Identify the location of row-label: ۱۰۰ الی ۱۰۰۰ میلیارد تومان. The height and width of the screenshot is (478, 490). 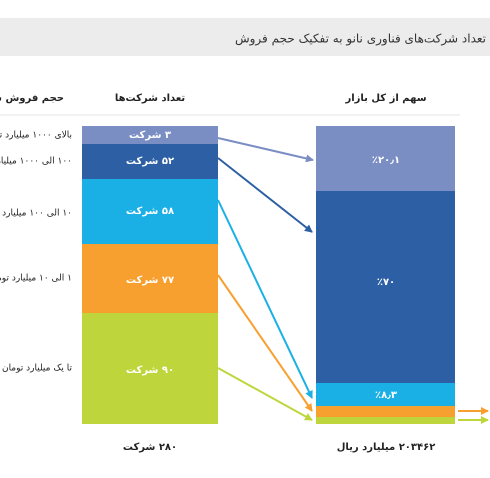
(36, 162).